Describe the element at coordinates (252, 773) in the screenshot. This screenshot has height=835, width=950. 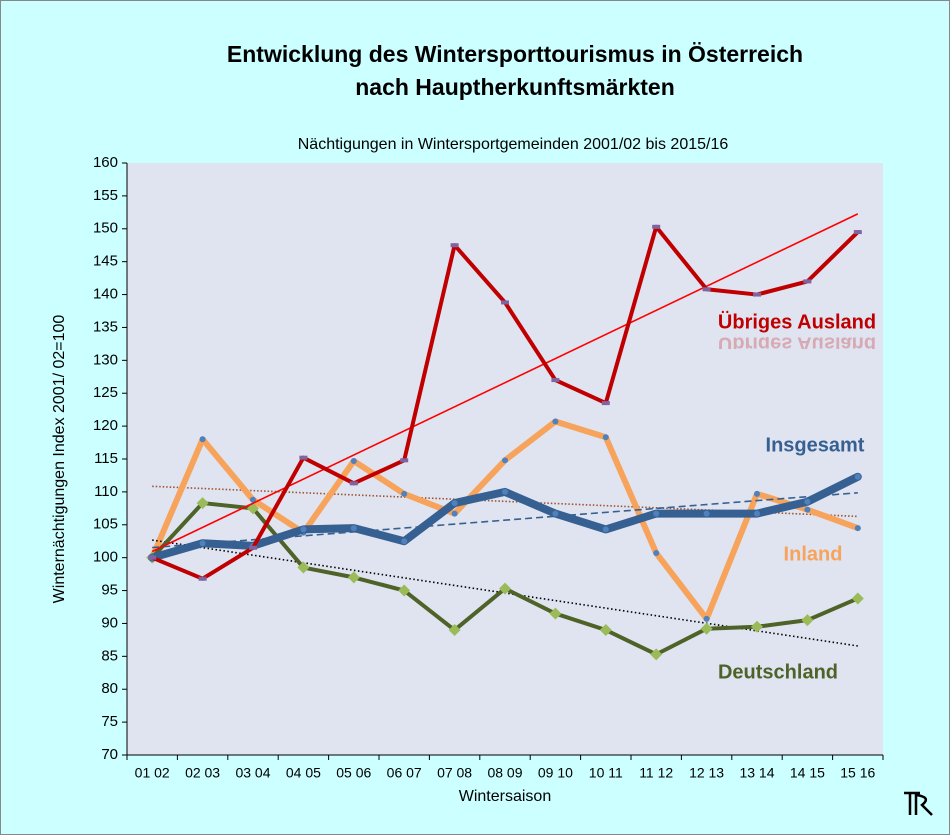
I see `x-tick-label: 03 04` at that location.